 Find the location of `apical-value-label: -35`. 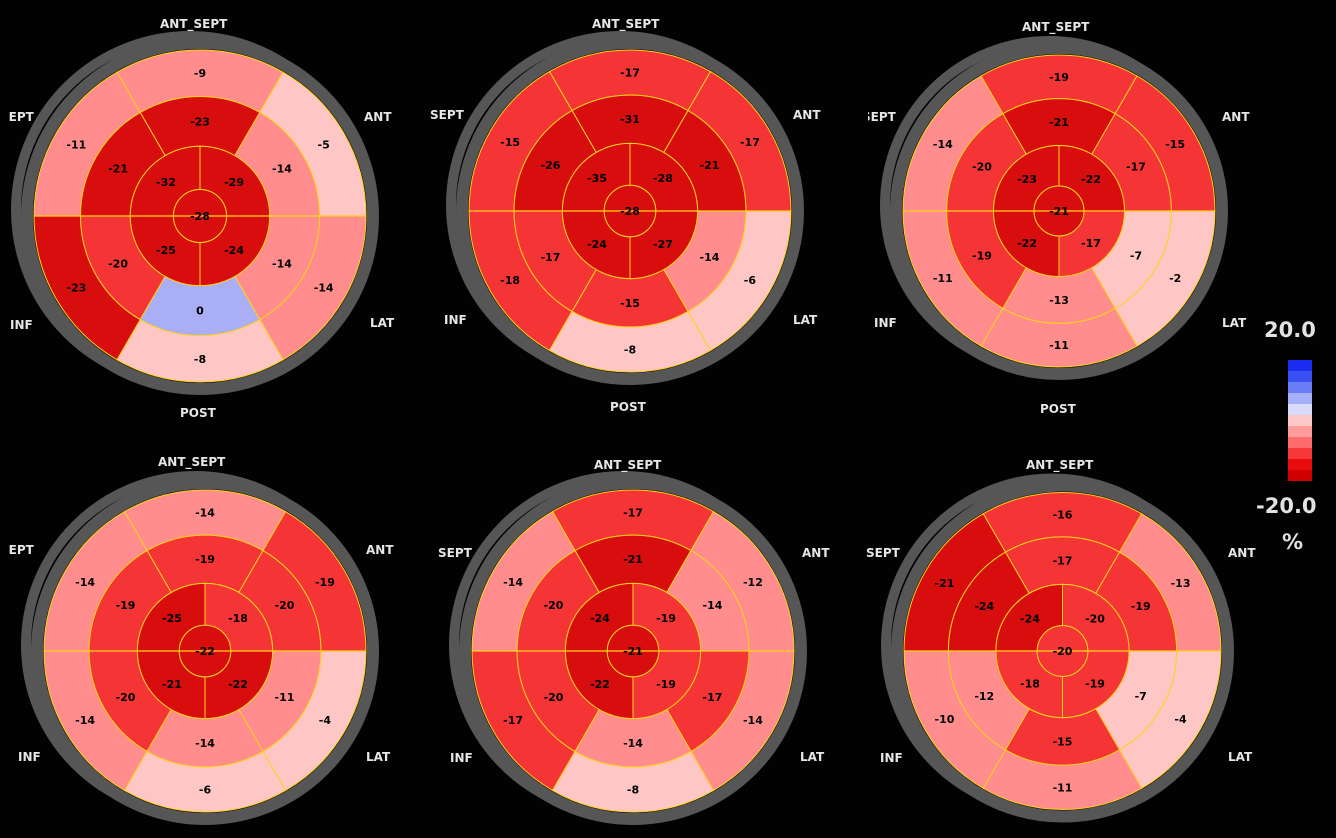

apical-value-label: -35 is located at coordinates (597, 178).